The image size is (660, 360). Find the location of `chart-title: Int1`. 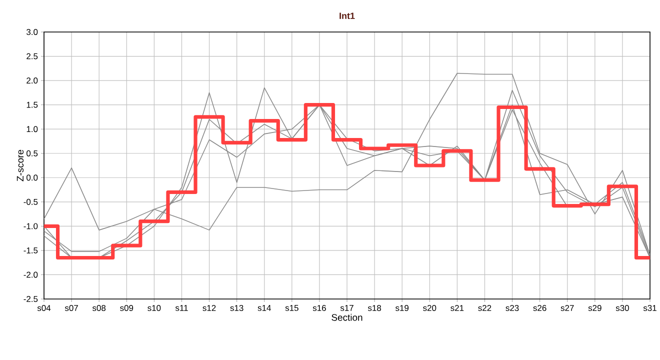

chart-title: Int1 is located at coordinates (347, 15).